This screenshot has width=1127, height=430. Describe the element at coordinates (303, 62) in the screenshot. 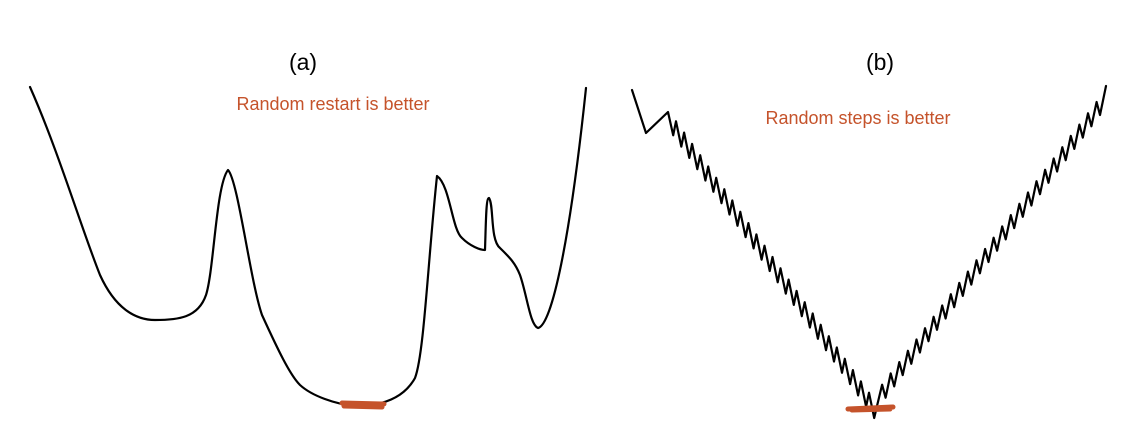

I see `panel-a-label: (a)` at that location.